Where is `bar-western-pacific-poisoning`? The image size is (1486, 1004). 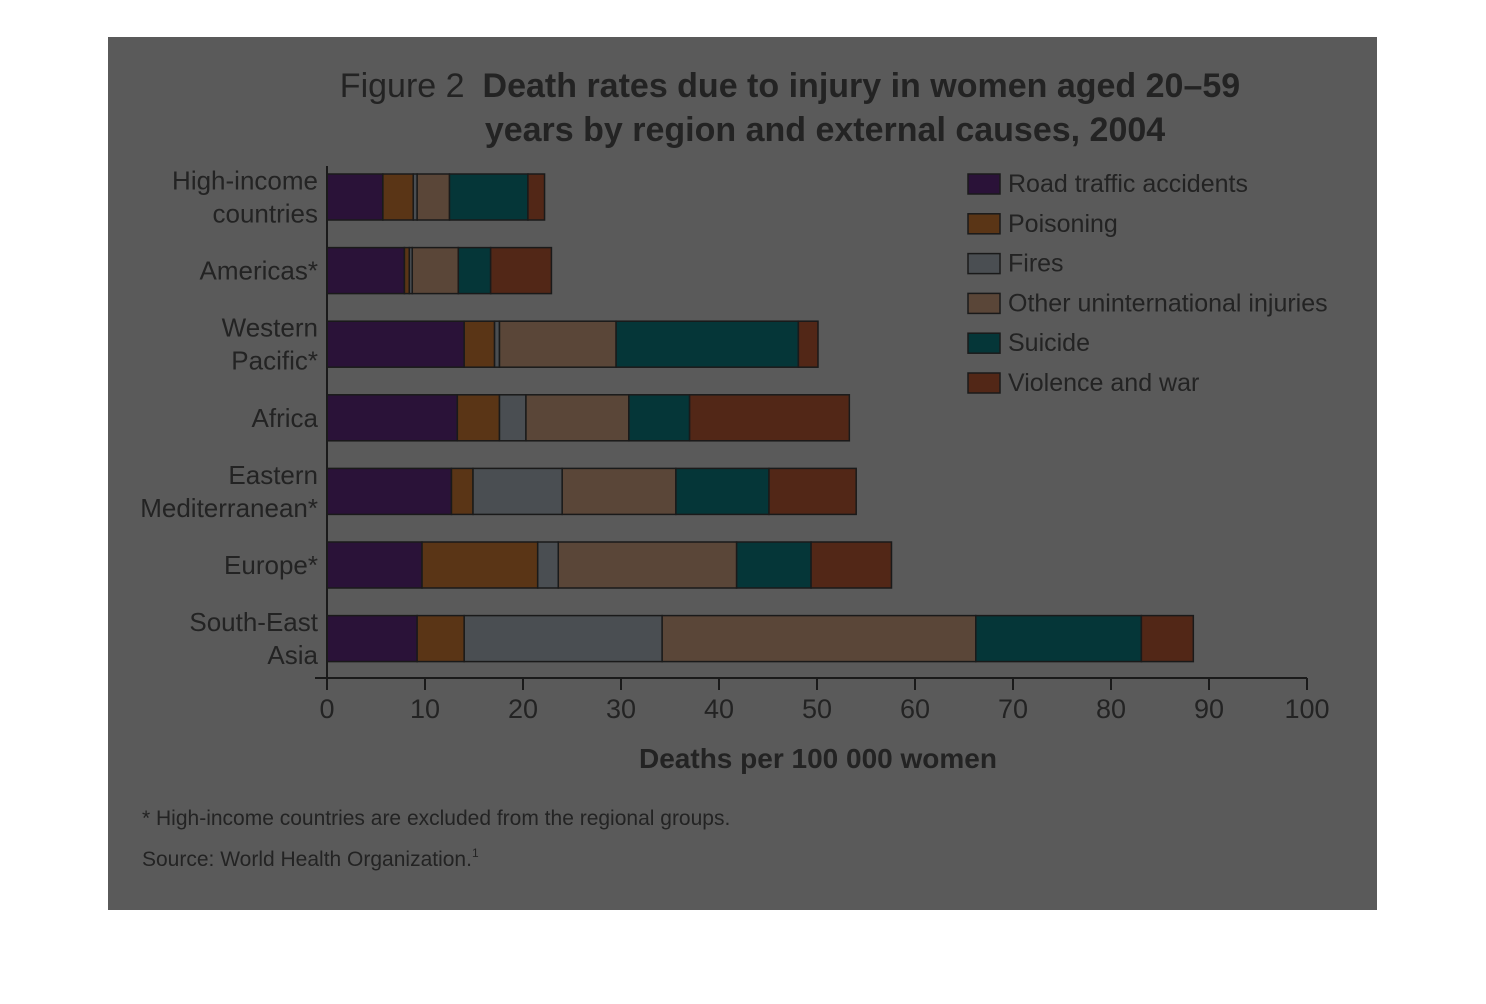
bar-western-pacific-poisoning is located at coordinates (479, 344).